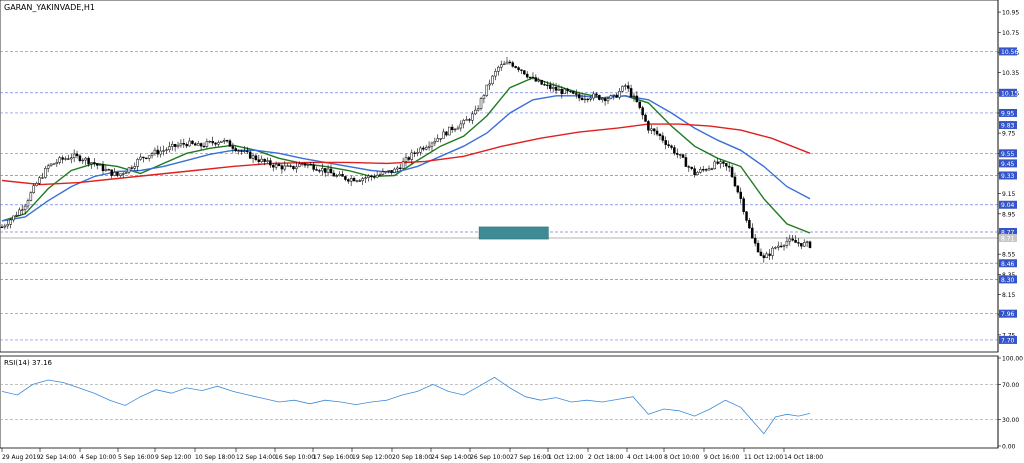 The width and height of the screenshot is (1024, 463). What do you see at coordinates (1010, 385) in the screenshot?
I see `rsi-tick-label: 70.00` at bounding box center [1010, 385].